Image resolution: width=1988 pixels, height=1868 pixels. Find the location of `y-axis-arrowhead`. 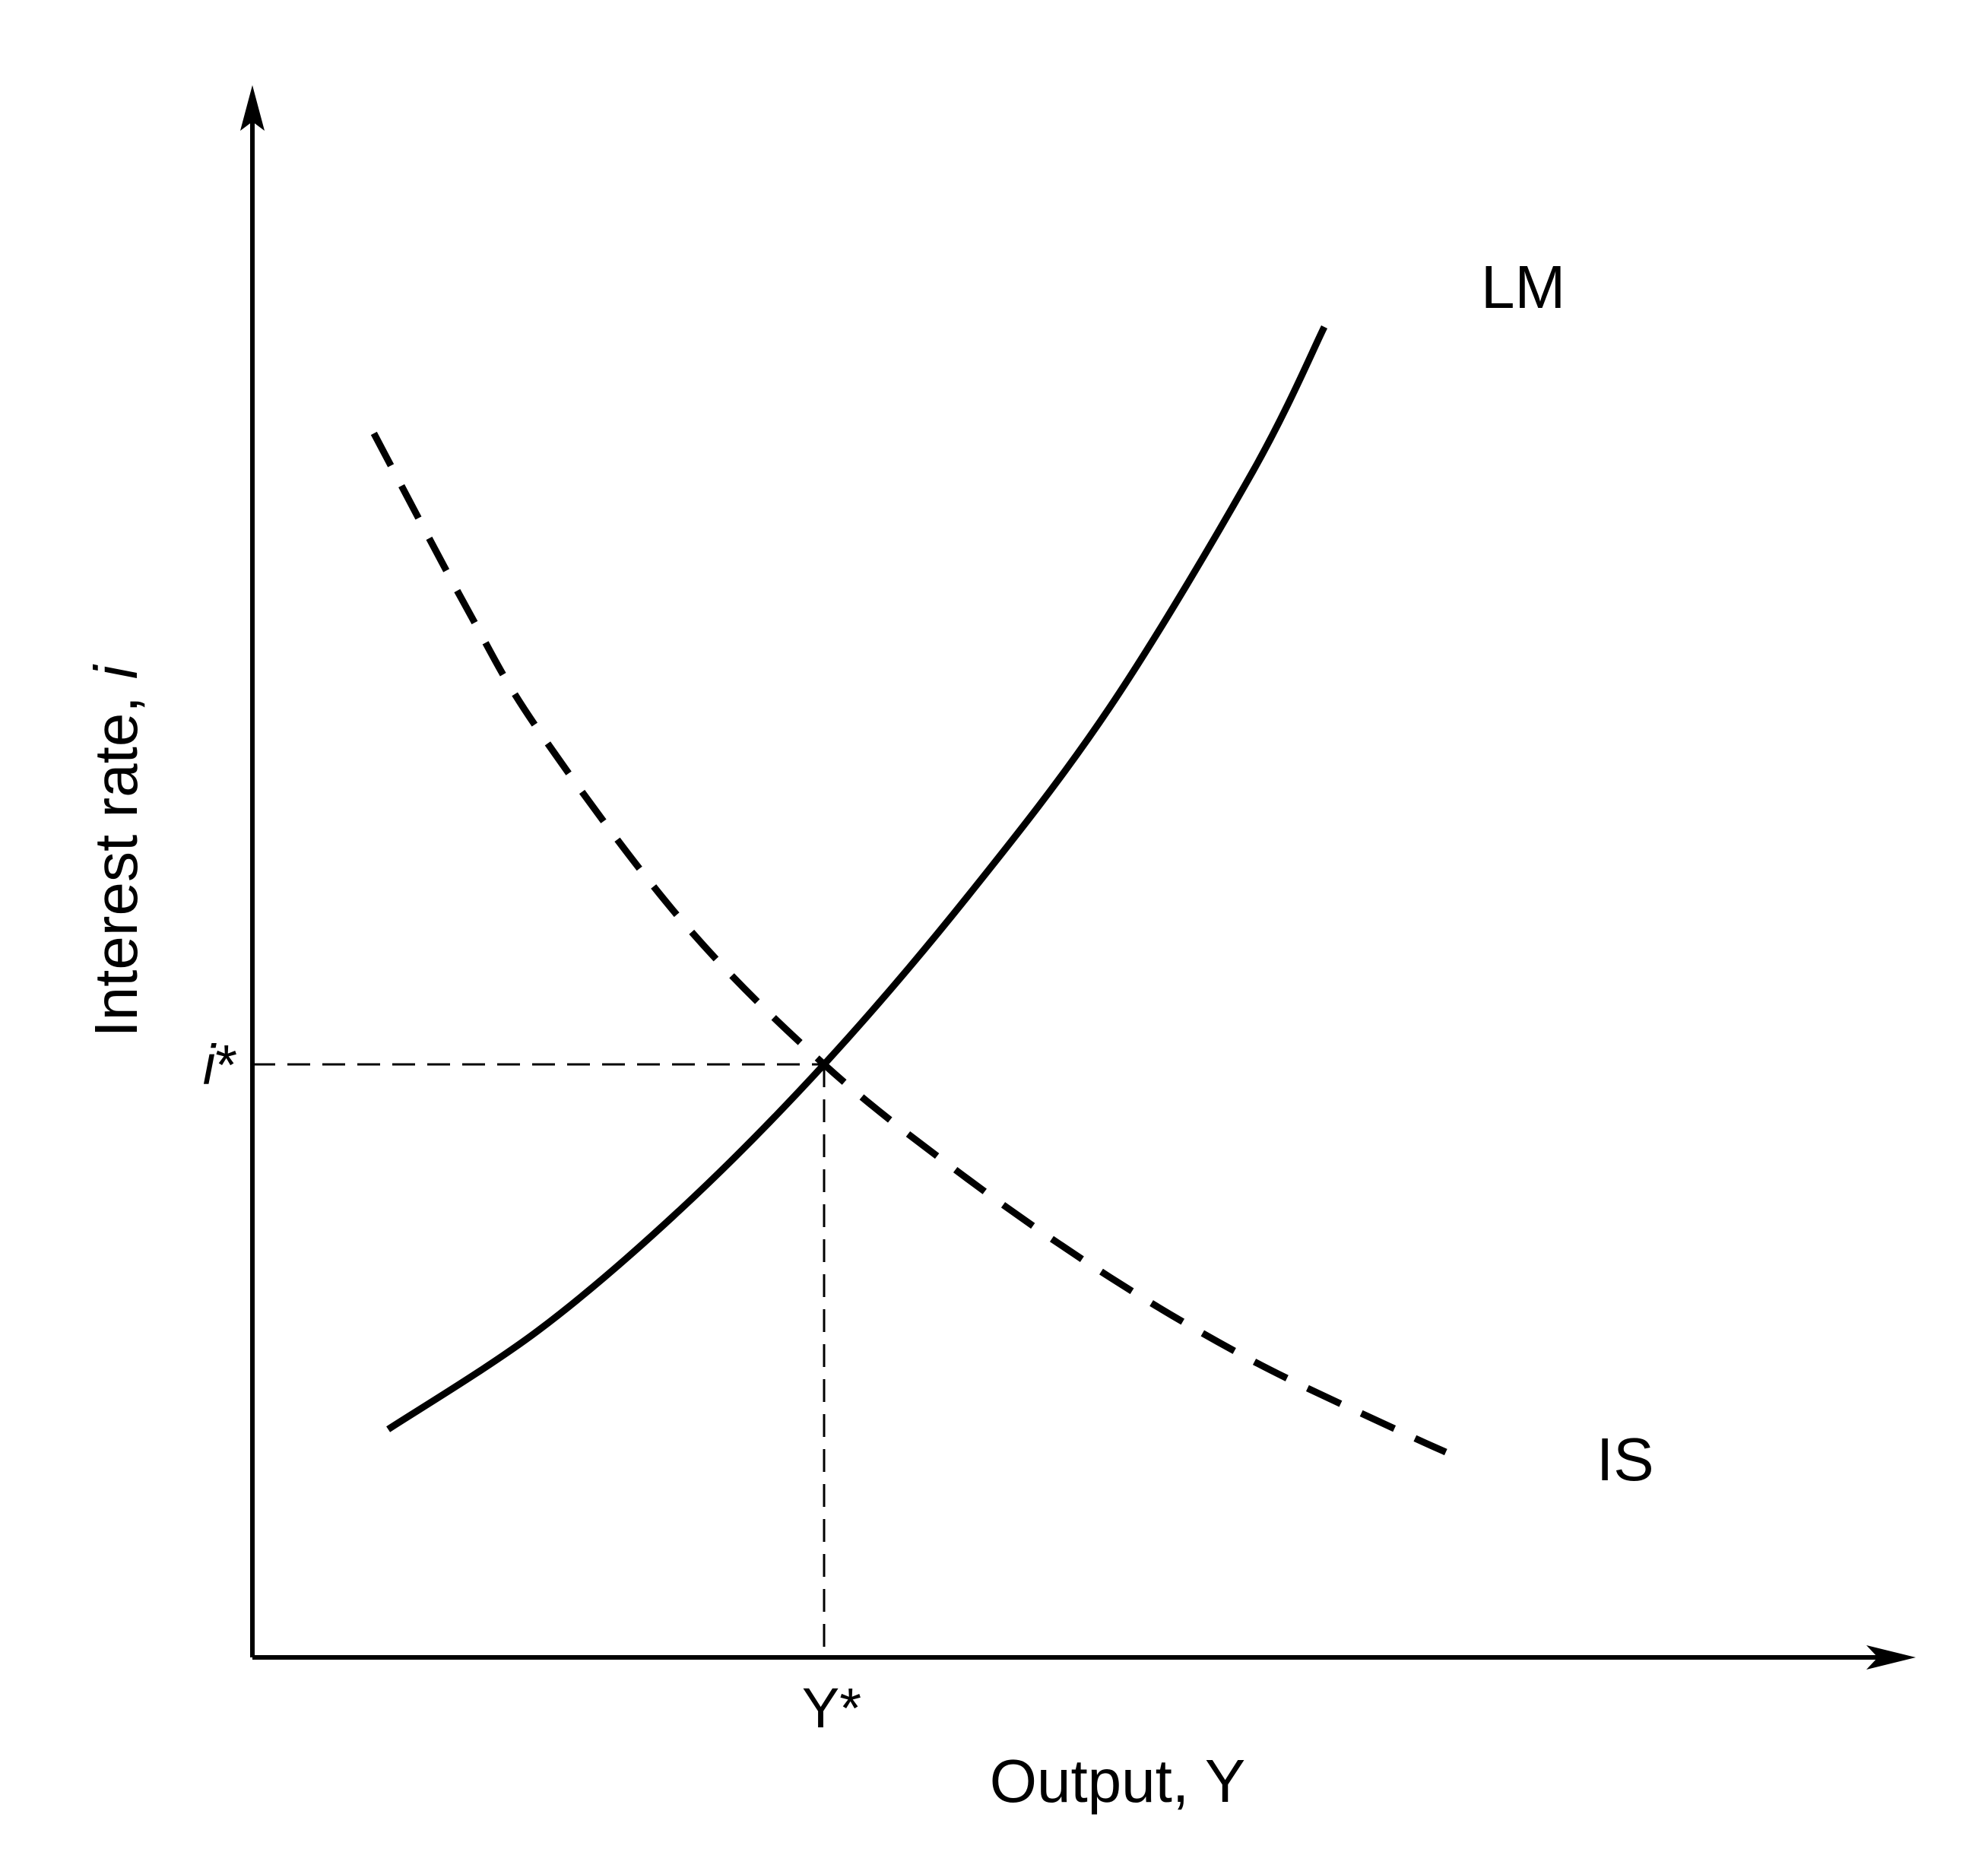

y-axis-arrowhead is located at coordinates (252, 108).